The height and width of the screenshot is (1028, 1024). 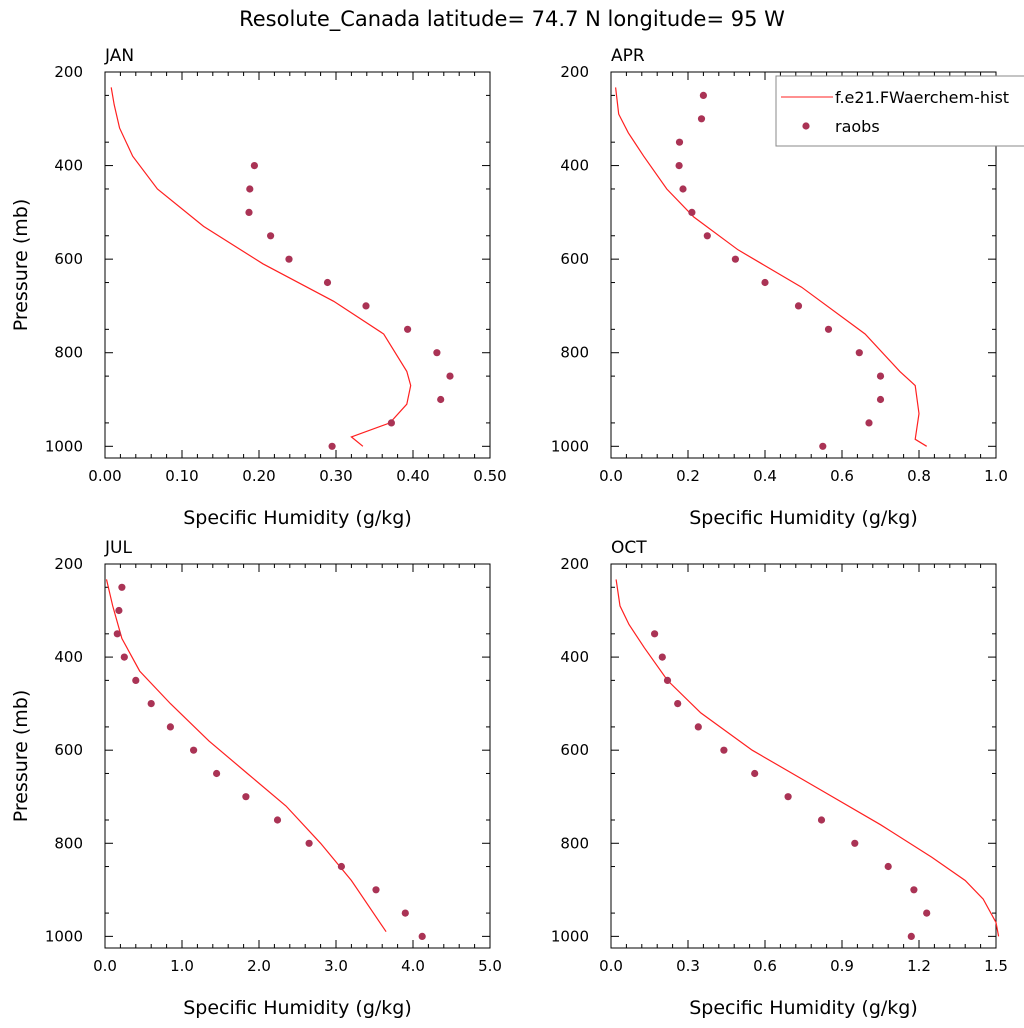 I want to click on x-tick-label: 0.00, so click(x=104, y=476).